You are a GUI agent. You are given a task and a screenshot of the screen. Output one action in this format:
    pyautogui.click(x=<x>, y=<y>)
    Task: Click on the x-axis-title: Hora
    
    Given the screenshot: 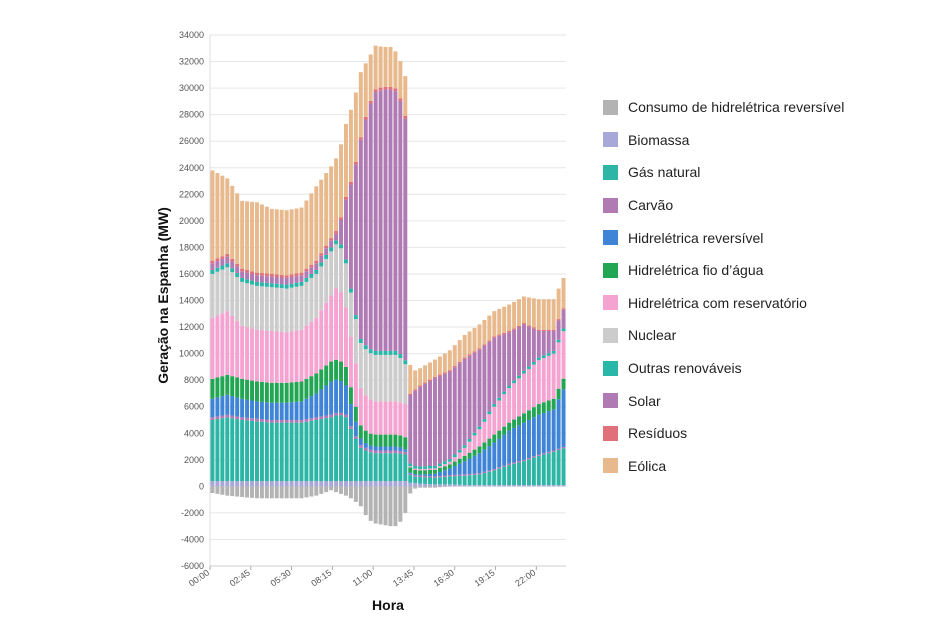 What is the action you would take?
    pyautogui.click(x=388, y=605)
    